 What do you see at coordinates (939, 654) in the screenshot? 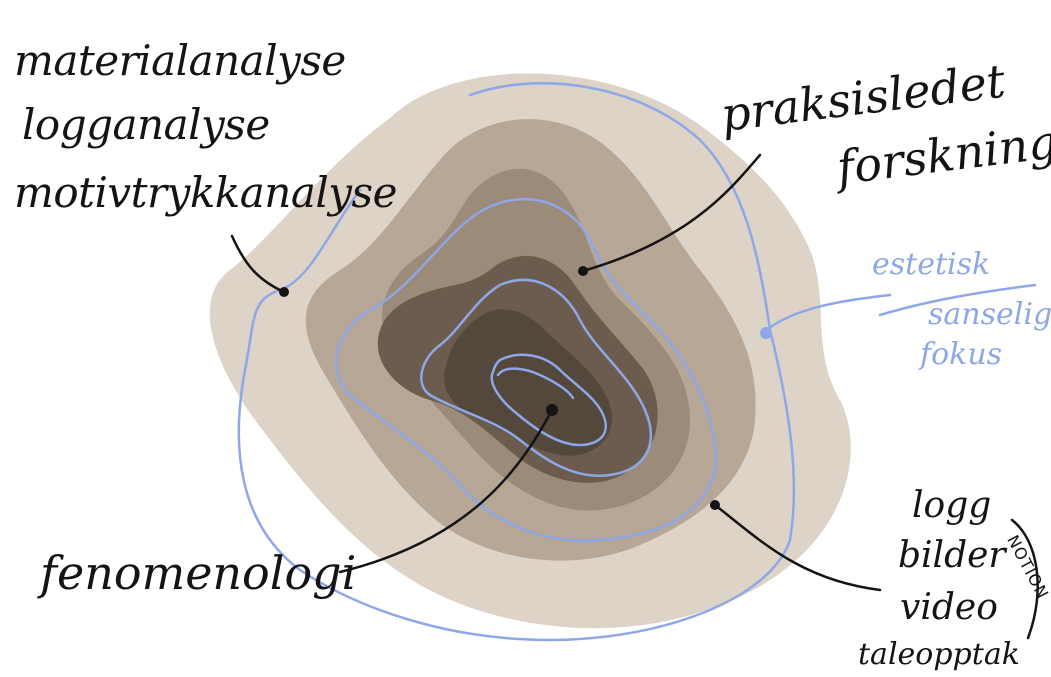
I see `label-taleopptak: taleopptak` at bounding box center [939, 654].